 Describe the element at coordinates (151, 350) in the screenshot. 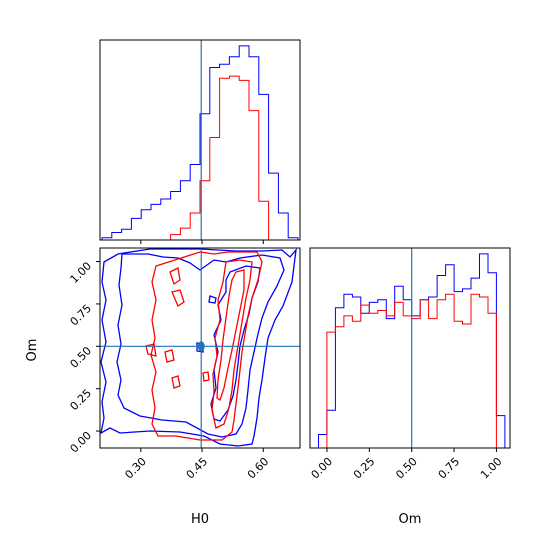

I see `contour-run-b-left-c` at that location.